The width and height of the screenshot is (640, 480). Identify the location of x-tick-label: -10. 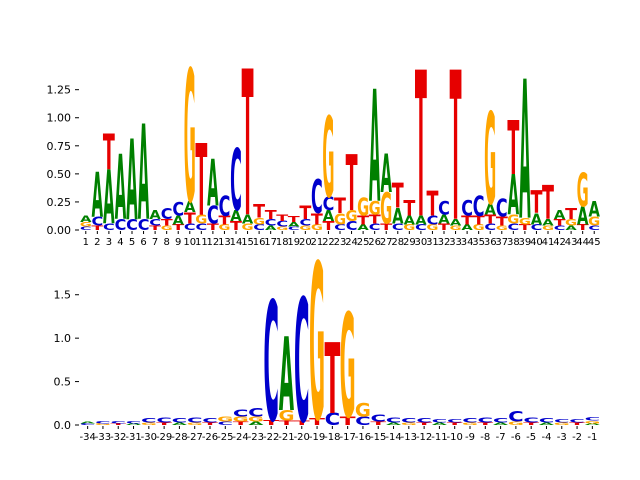
(455, 437).